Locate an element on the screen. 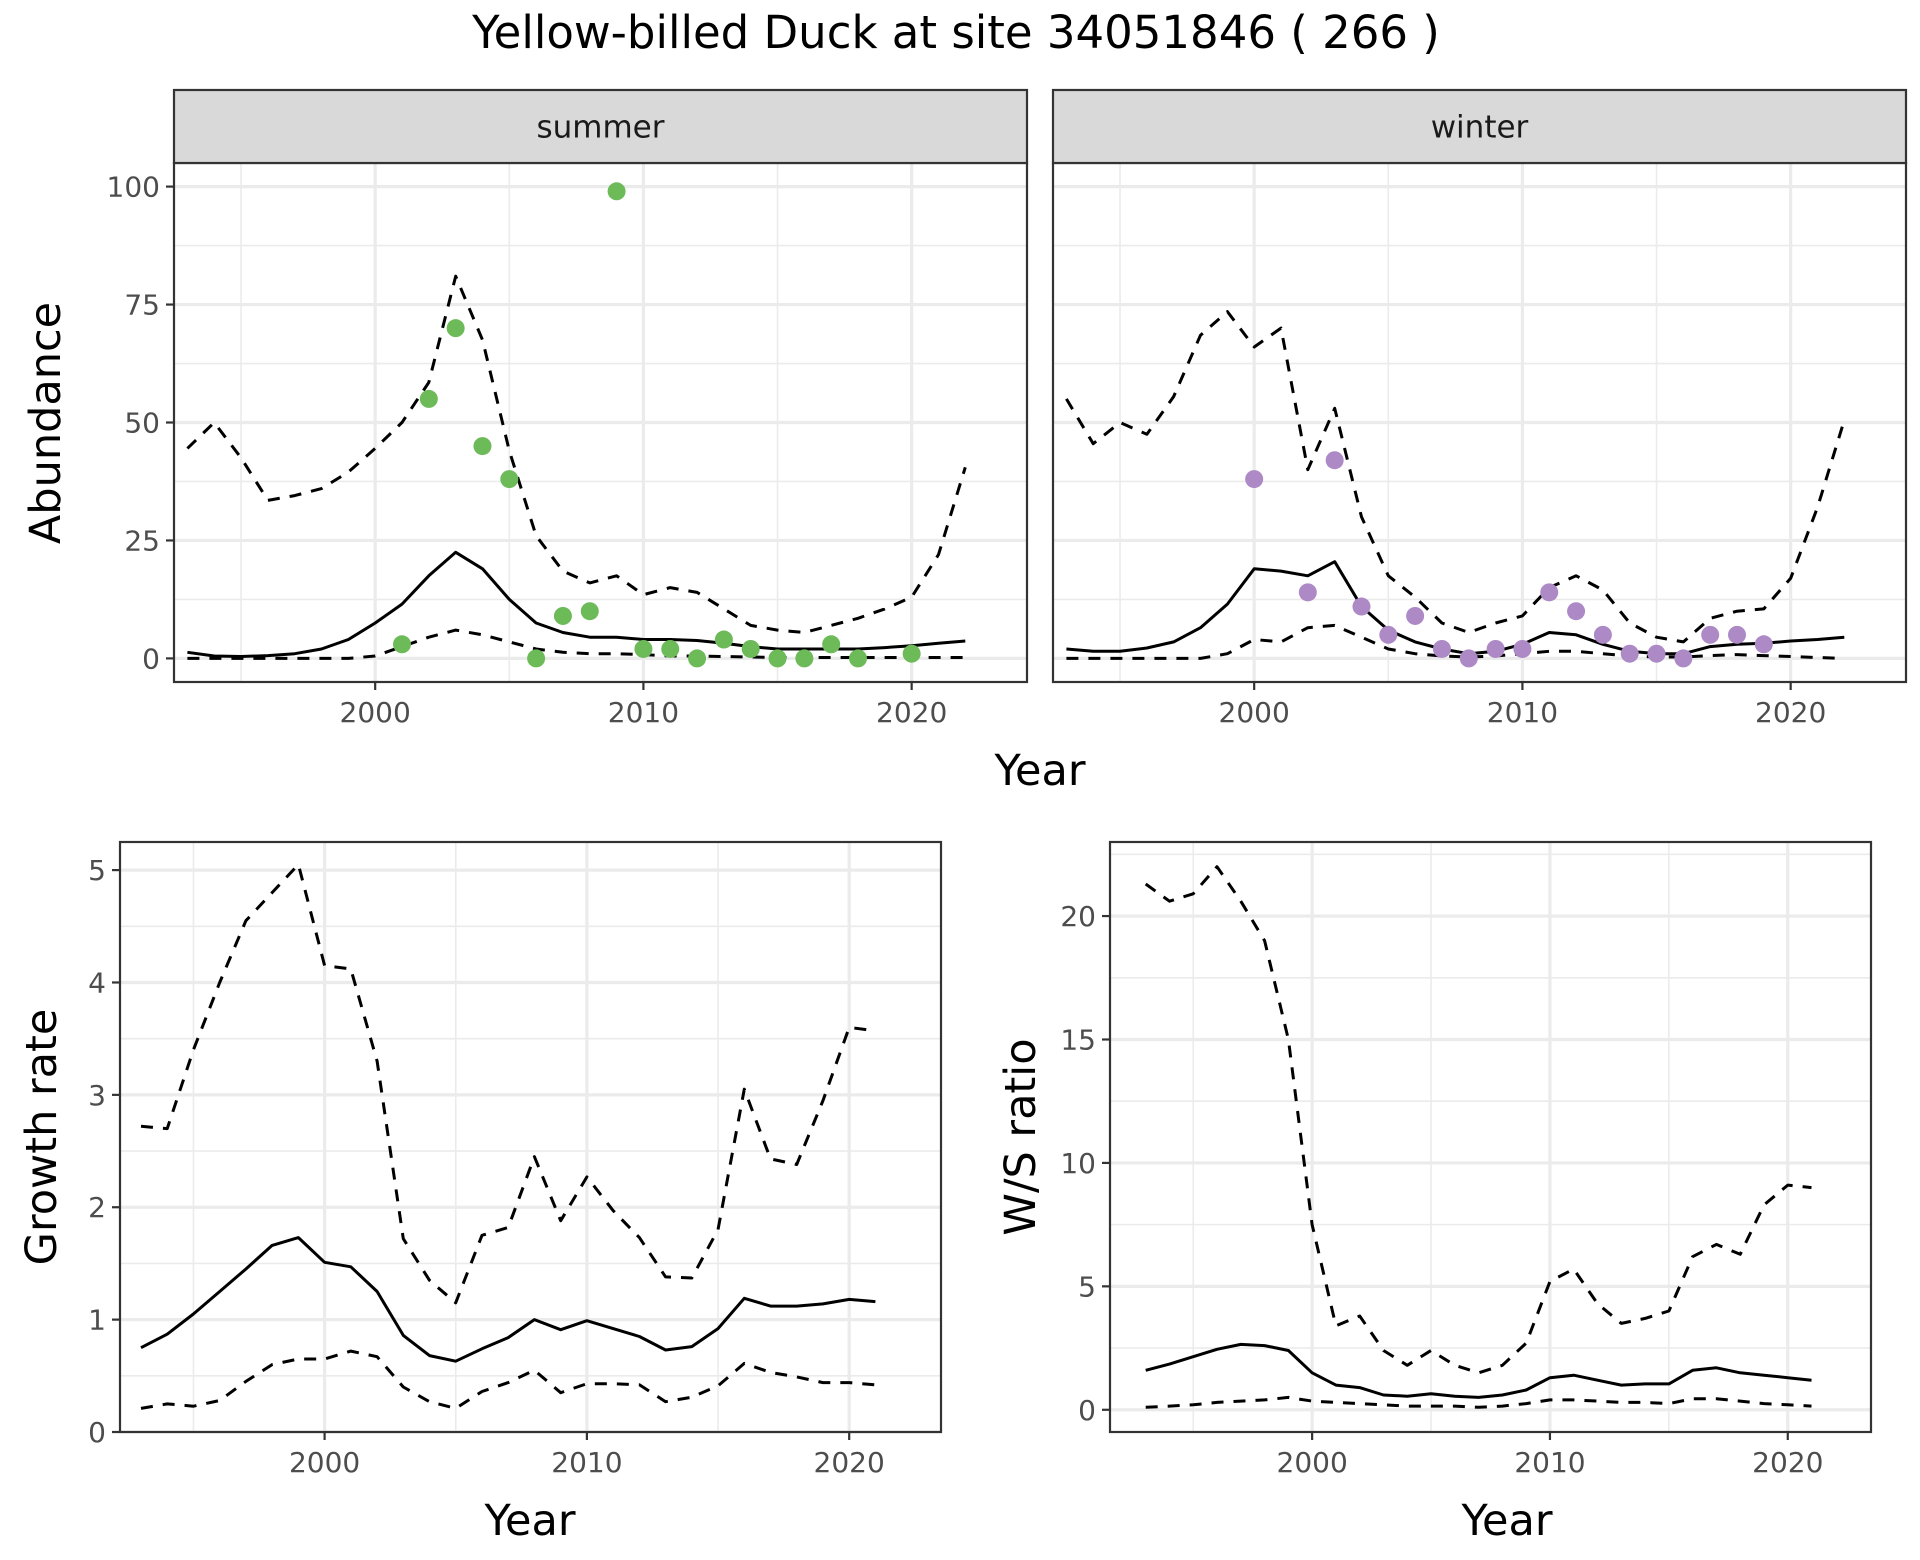 The image size is (1920, 1560). y-axis-title: Growth rate is located at coordinates (42, 1137).